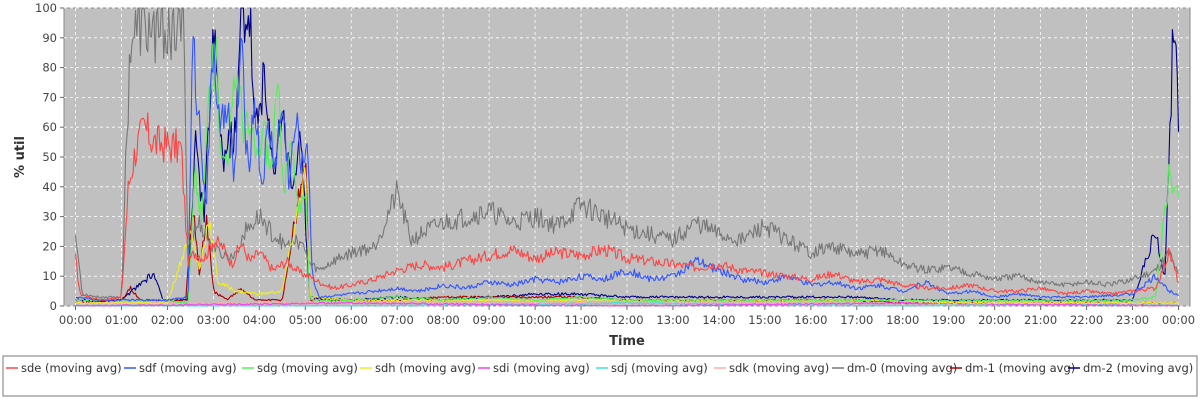  Describe the element at coordinates (259, 320) in the screenshot. I see `x-tick-label: 04:00` at that location.